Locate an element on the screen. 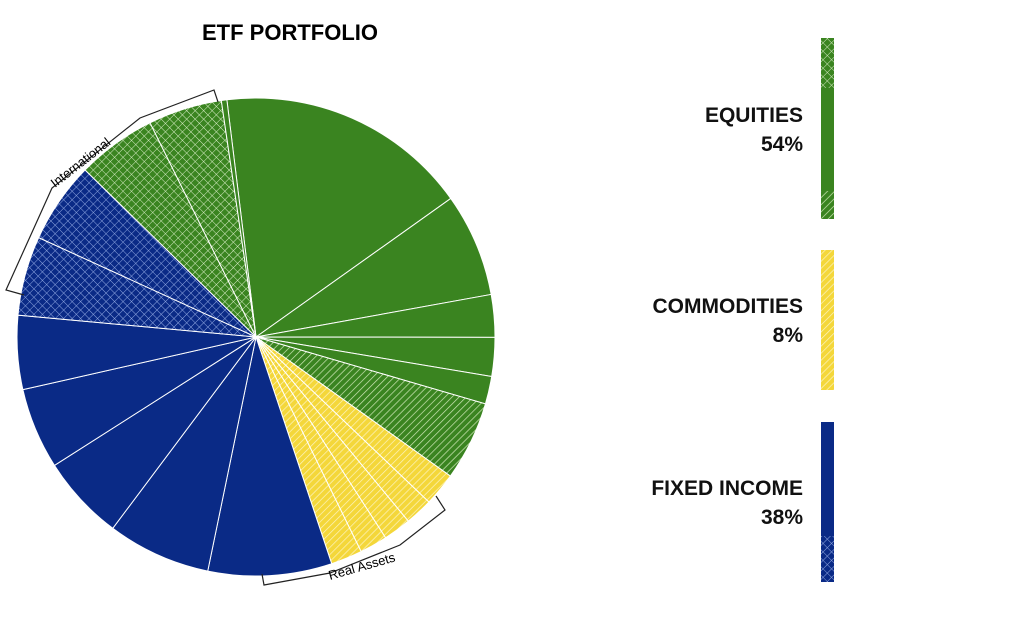  legend-equities-swatch-solid is located at coordinates (827, 139).